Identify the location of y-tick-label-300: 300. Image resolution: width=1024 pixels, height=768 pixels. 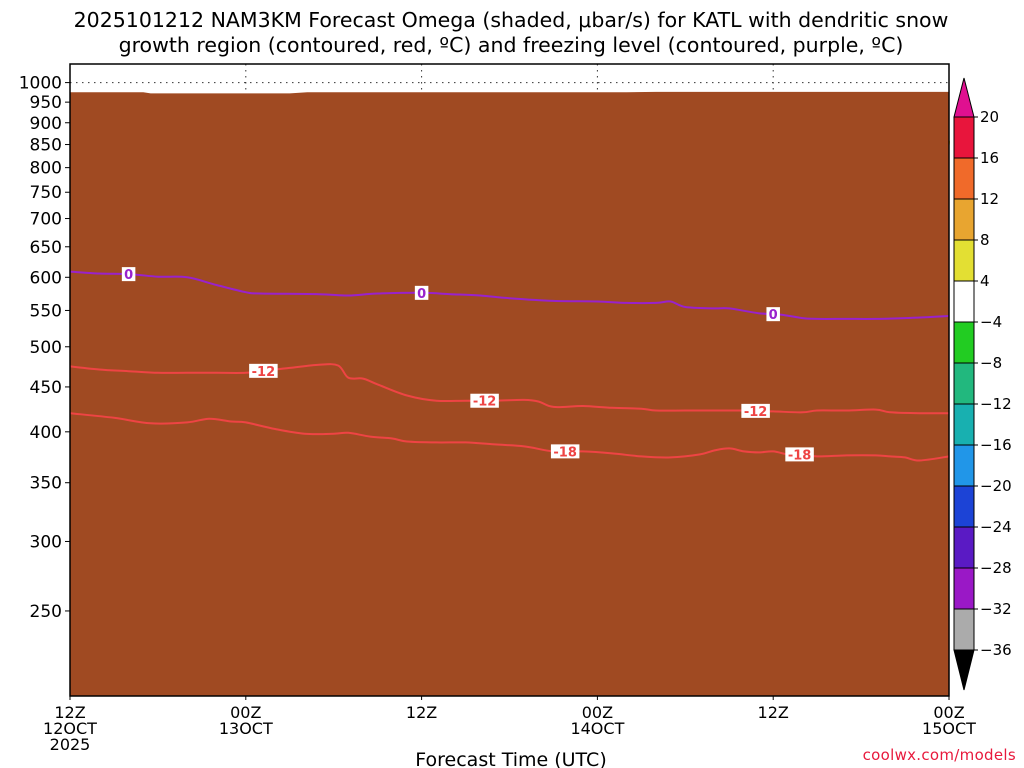
(46, 542).